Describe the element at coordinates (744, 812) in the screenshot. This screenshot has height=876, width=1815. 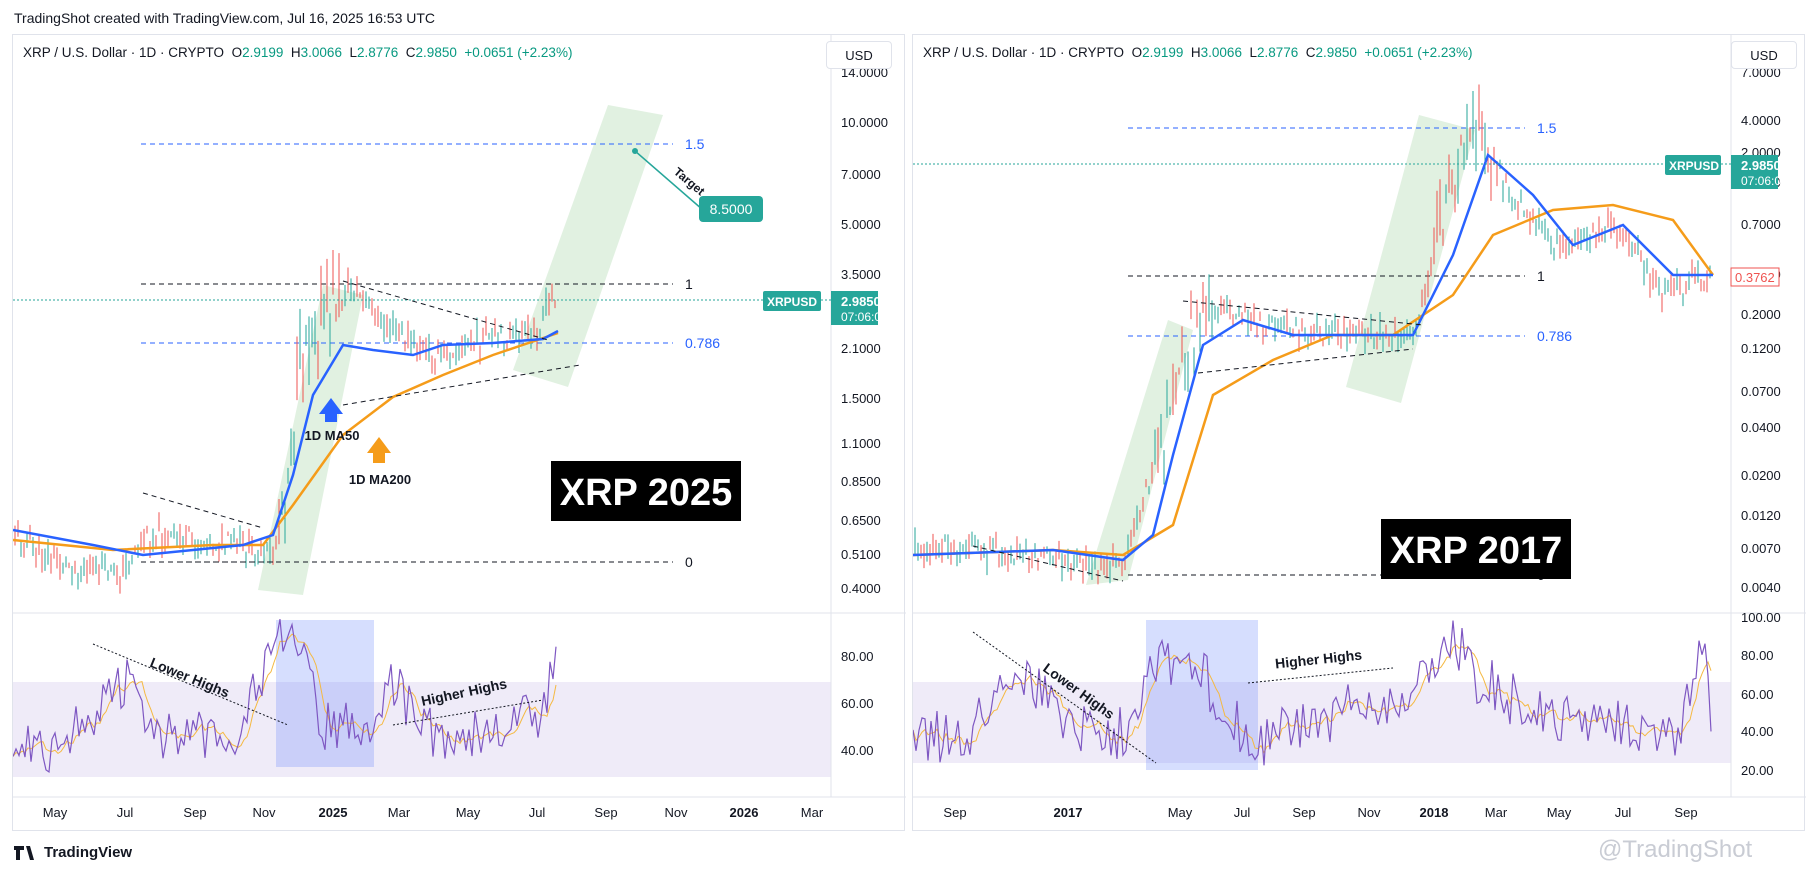
I see `time-tick-label: 2026` at that location.